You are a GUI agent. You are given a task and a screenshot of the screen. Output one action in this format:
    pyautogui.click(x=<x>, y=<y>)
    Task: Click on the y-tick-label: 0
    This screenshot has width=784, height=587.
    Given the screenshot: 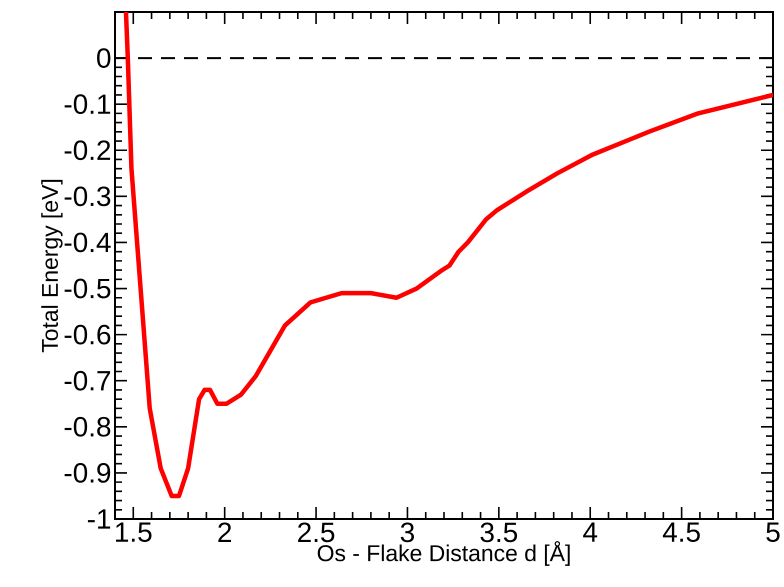 What is the action you would take?
    pyautogui.click(x=103, y=58)
    